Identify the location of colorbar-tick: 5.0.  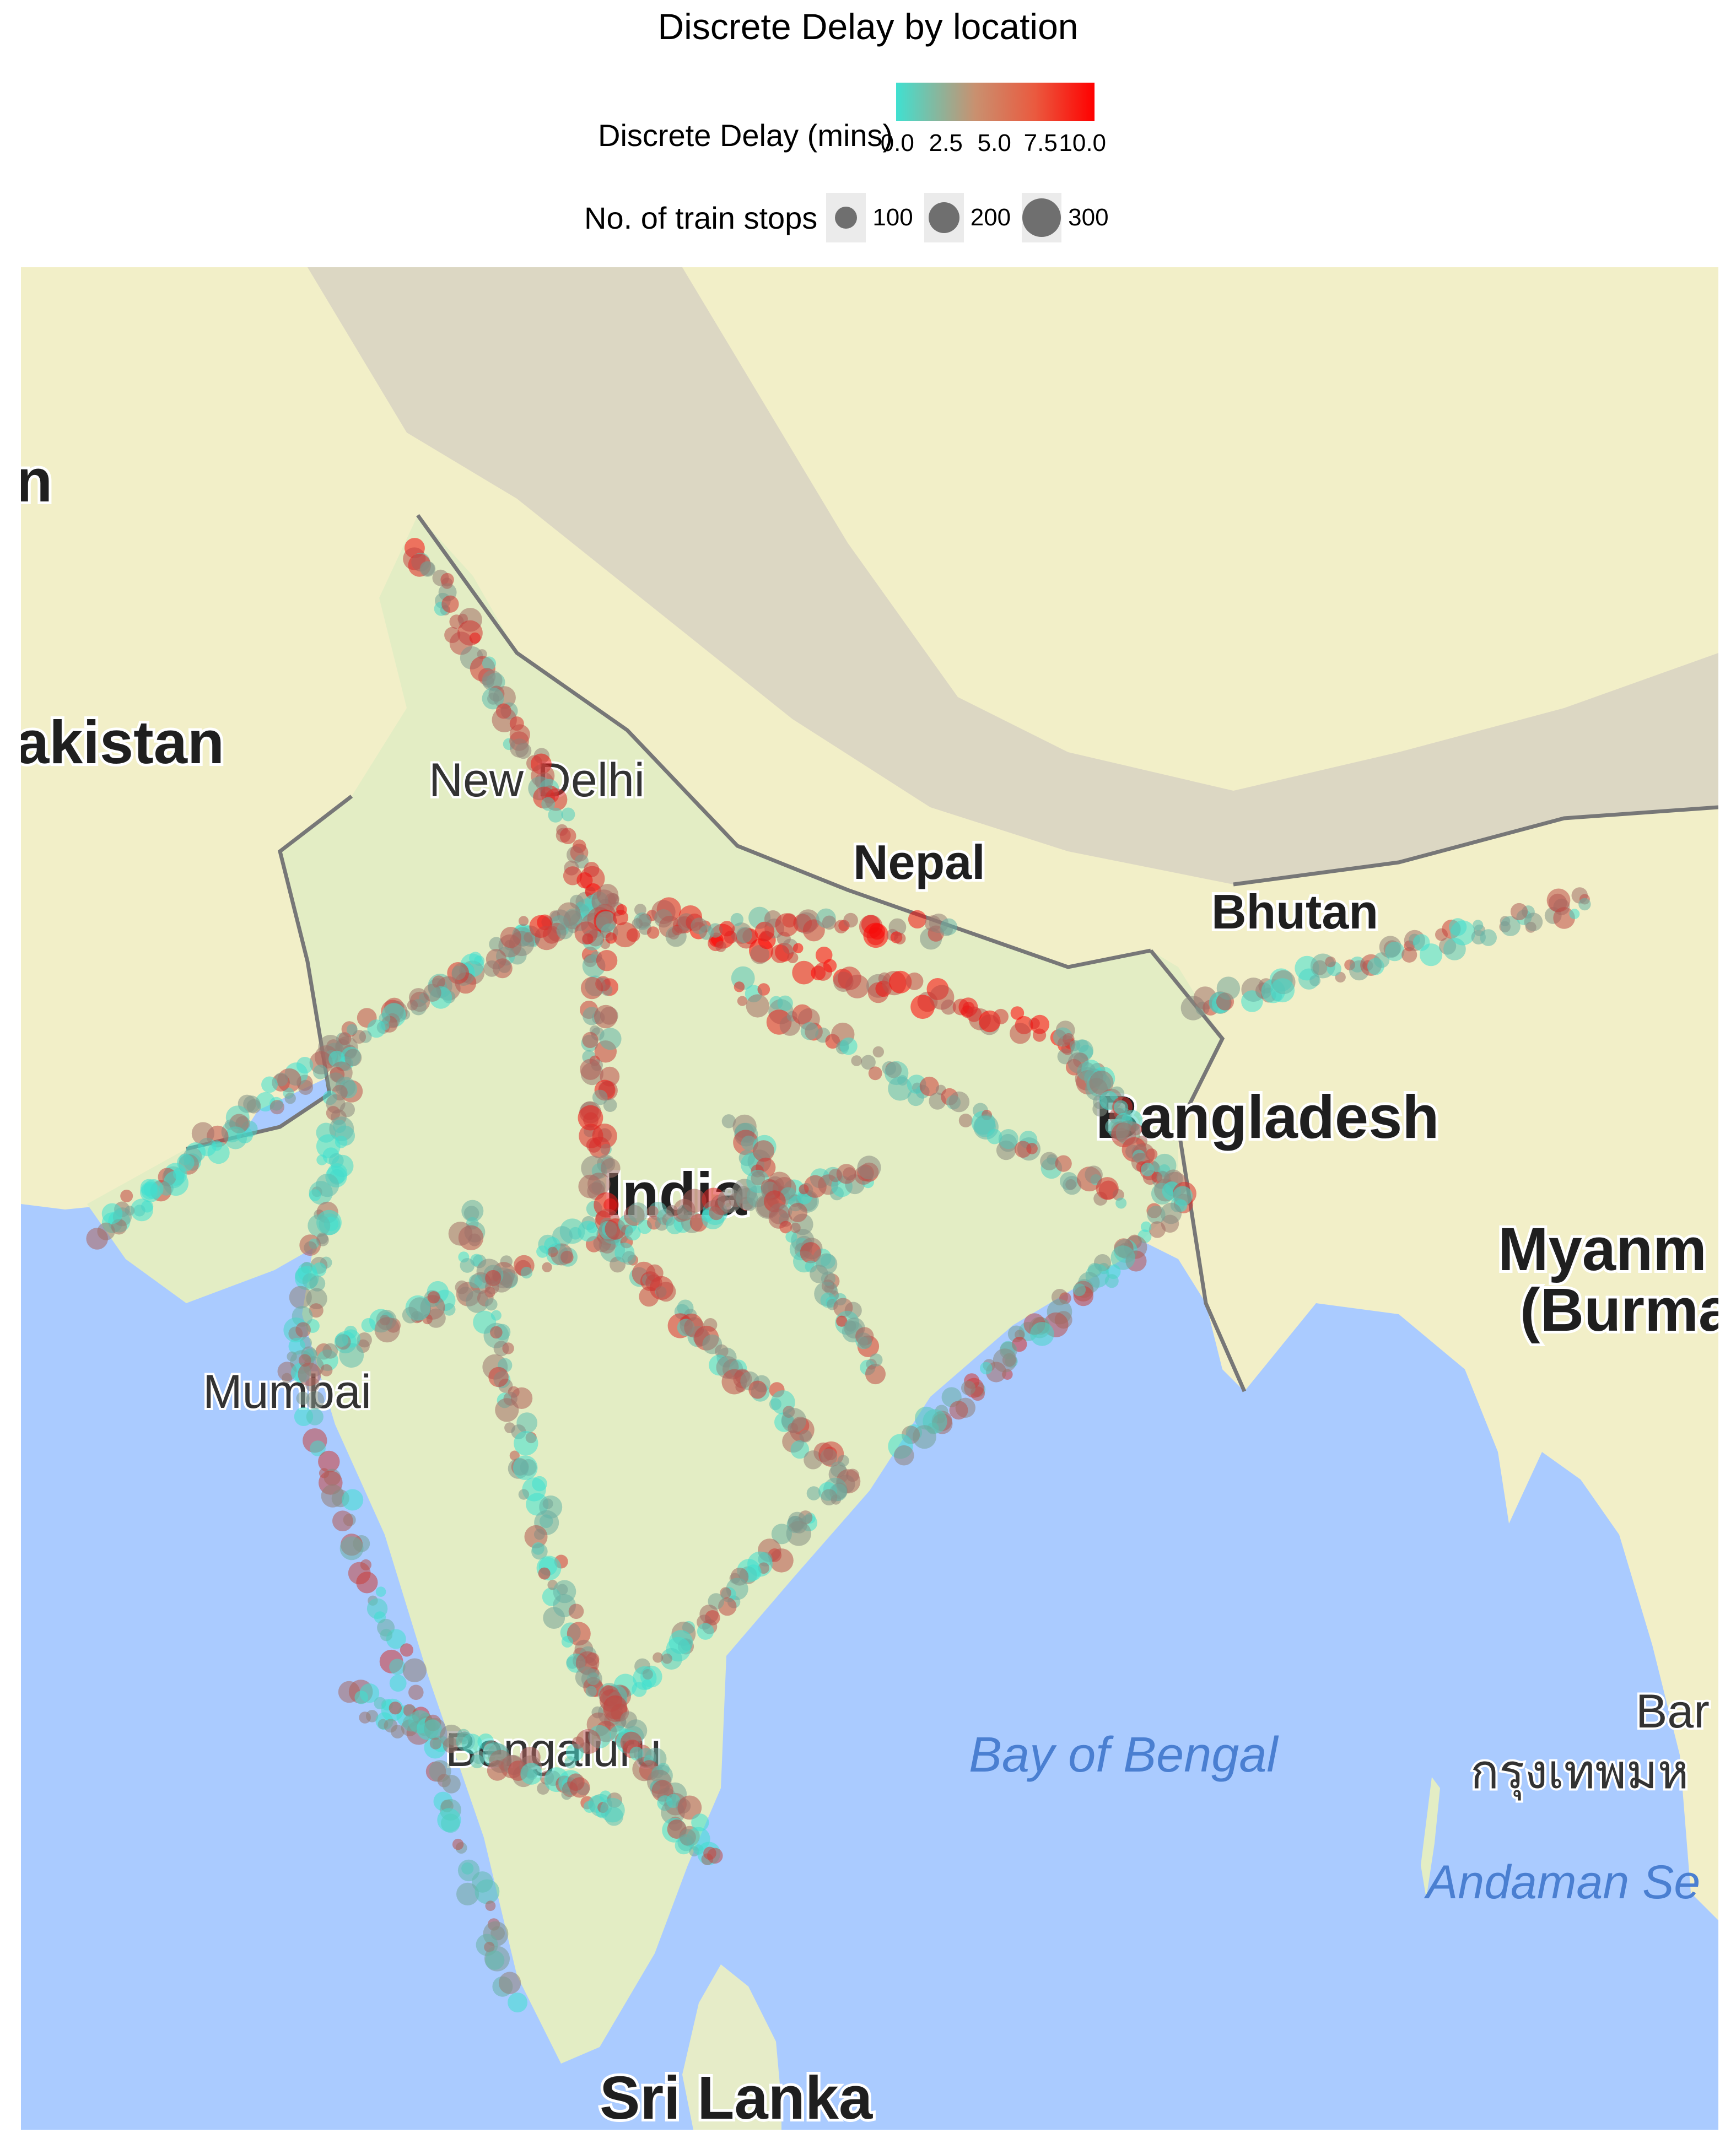
(994, 142).